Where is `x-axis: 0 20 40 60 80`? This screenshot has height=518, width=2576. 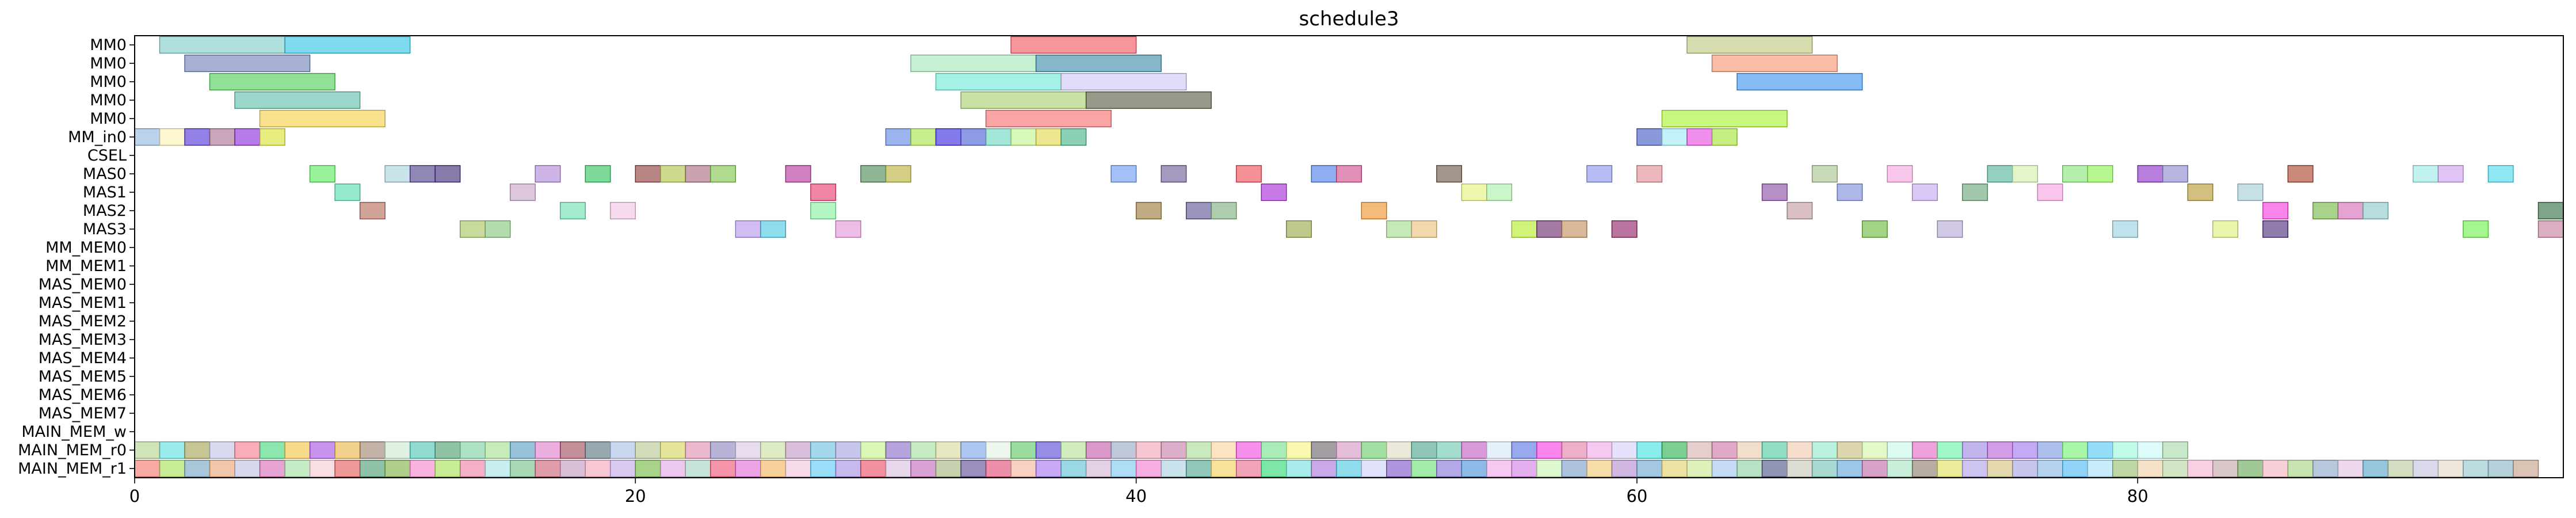 x-axis: 0 20 40 60 80 is located at coordinates (1138, 492).